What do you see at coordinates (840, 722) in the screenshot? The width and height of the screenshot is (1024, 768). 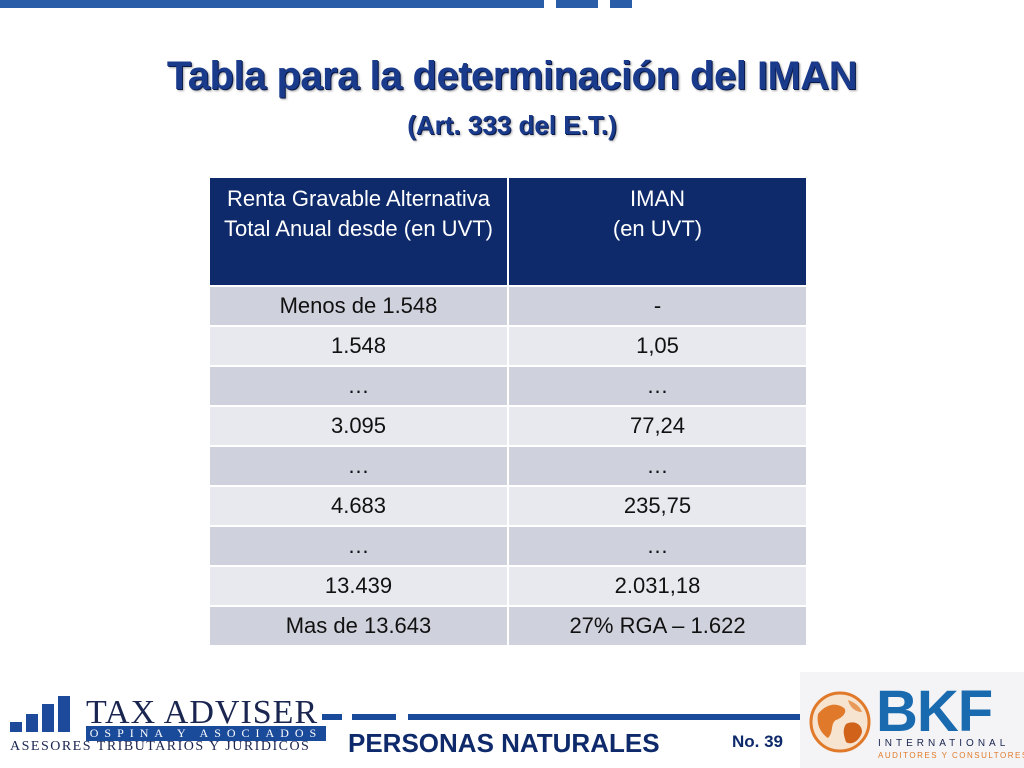 I see `globe-icon` at bounding box center [840, 722].